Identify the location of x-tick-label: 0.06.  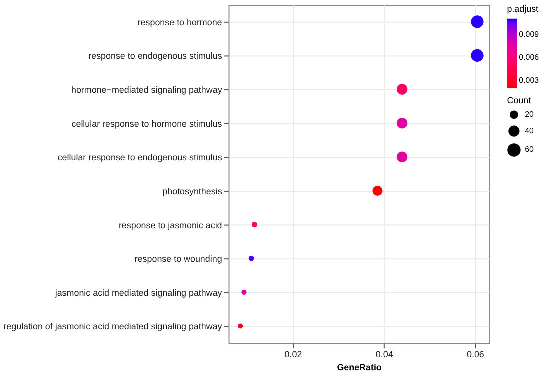
(475, 355).